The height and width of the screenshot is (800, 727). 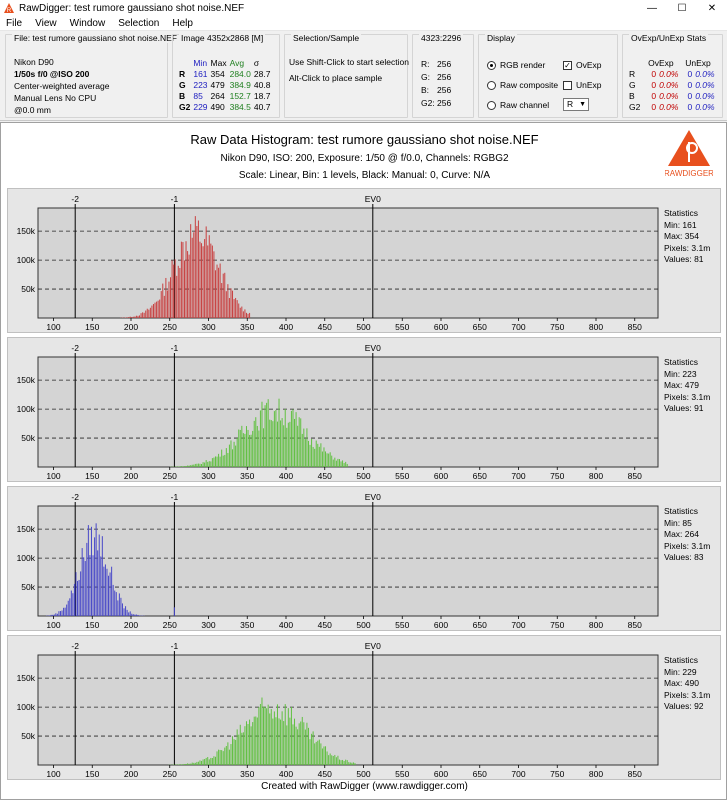 What do you see at coordinates (518, 476) in the screenshot?
I see `x-tick-label: 700` at bounding box center [518, 476].